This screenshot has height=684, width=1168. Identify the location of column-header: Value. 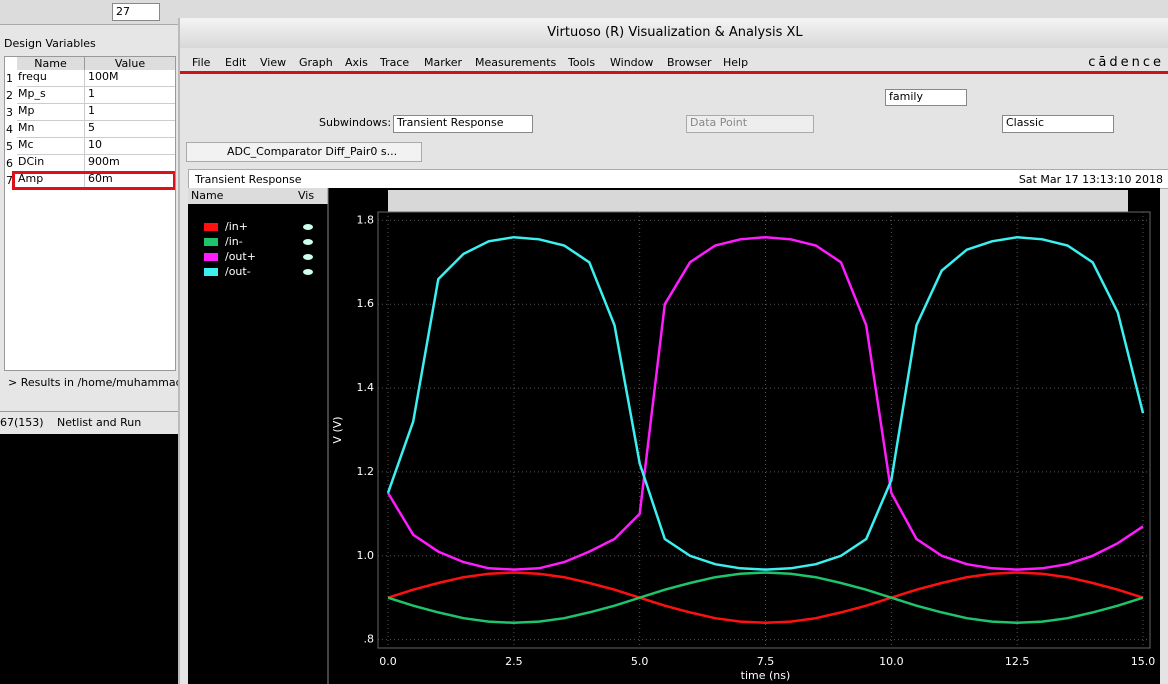
(130, 63).